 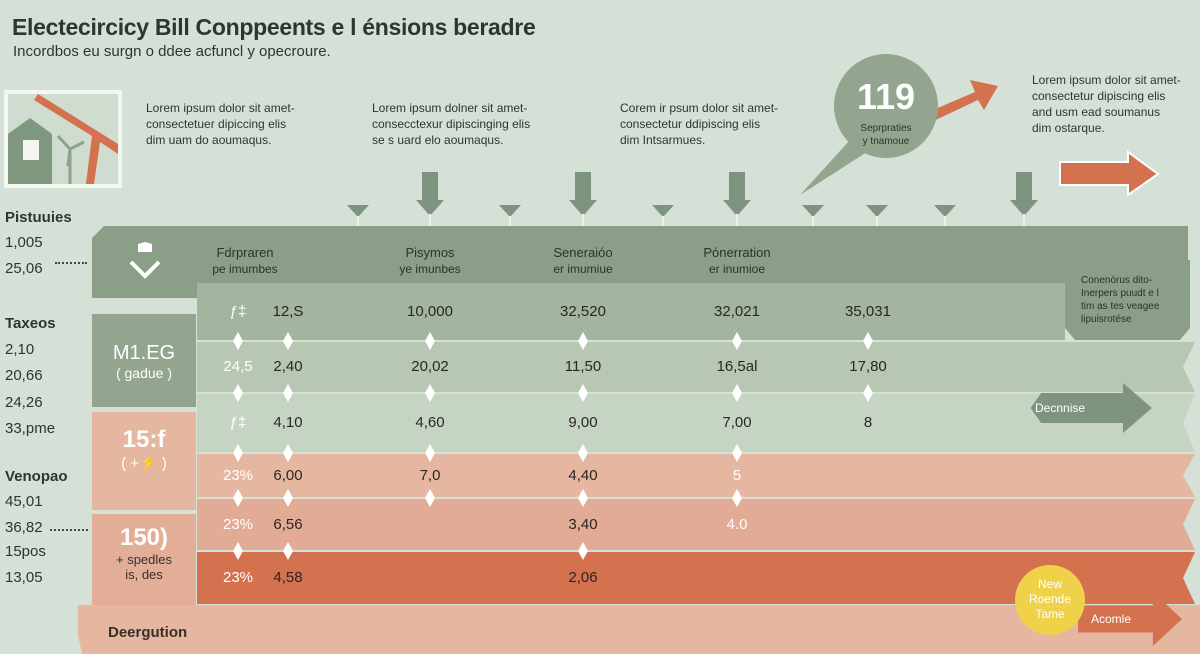 What do you see at coordinates (737, 524) in the screenshot?
I see `table-cell: 4.0` at bounding box center [737, 524].